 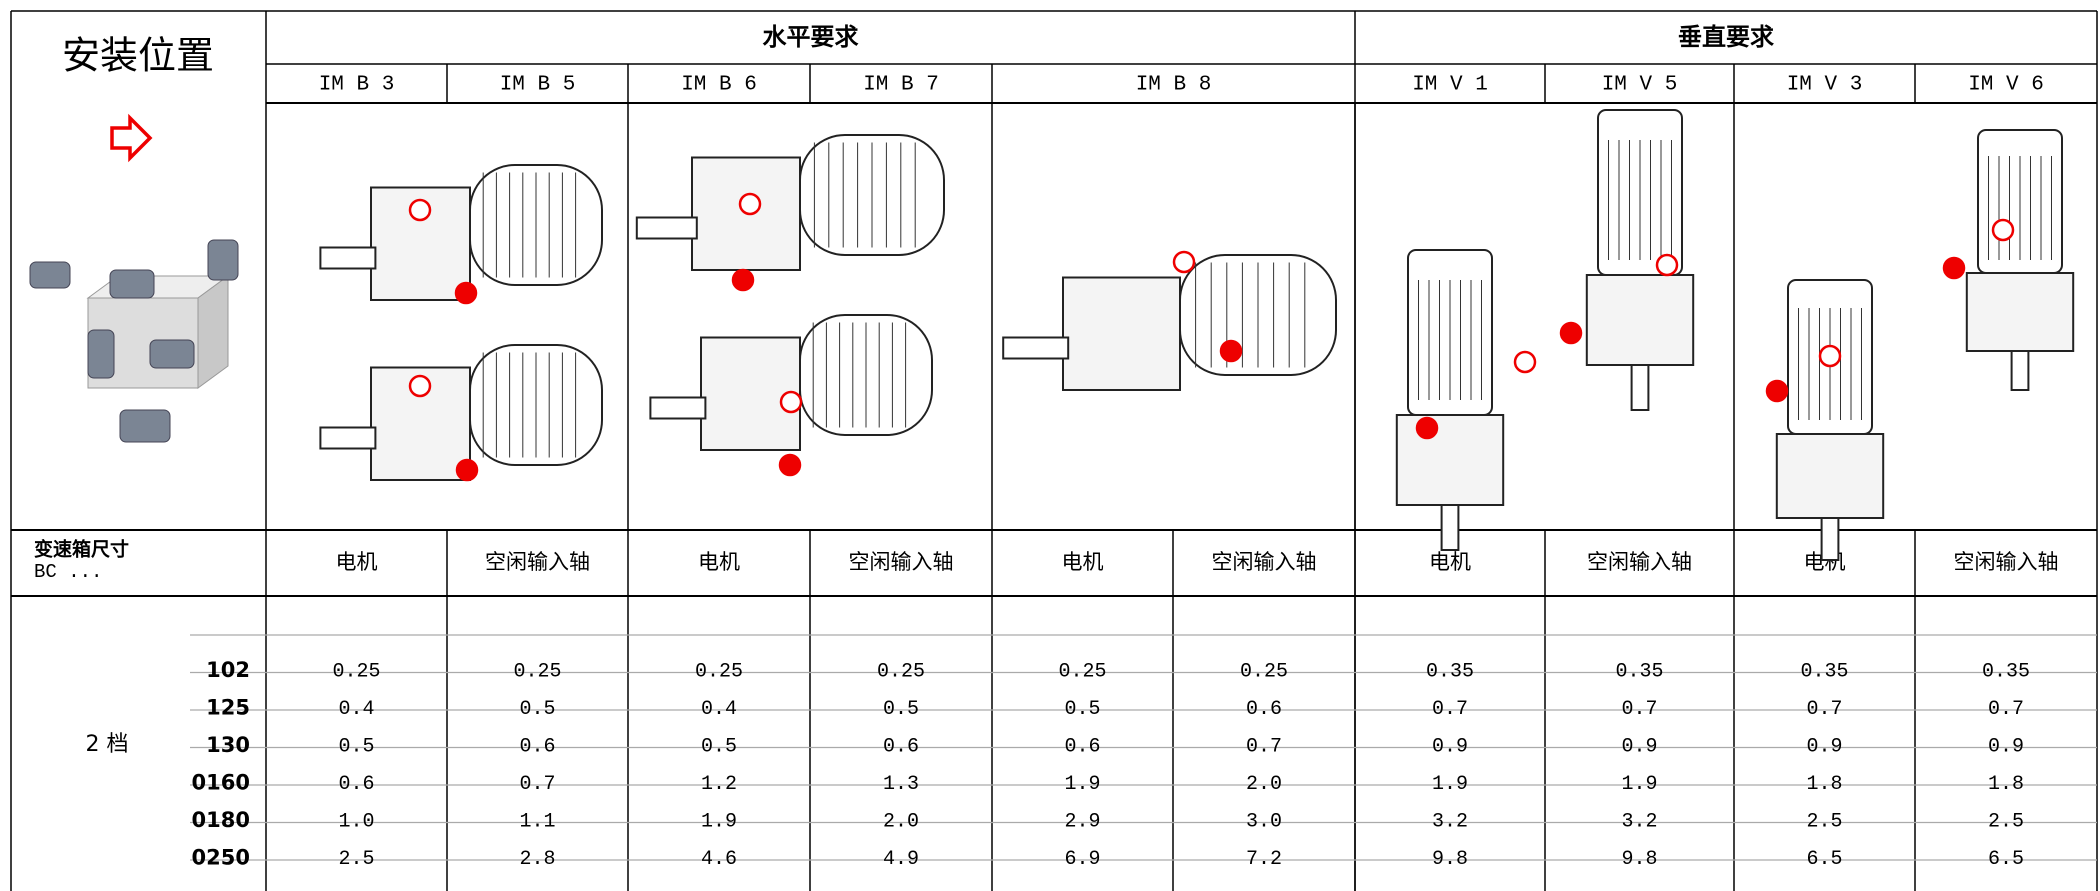 I want to click on position-label: IM B 7, so click(x=901, y=85).